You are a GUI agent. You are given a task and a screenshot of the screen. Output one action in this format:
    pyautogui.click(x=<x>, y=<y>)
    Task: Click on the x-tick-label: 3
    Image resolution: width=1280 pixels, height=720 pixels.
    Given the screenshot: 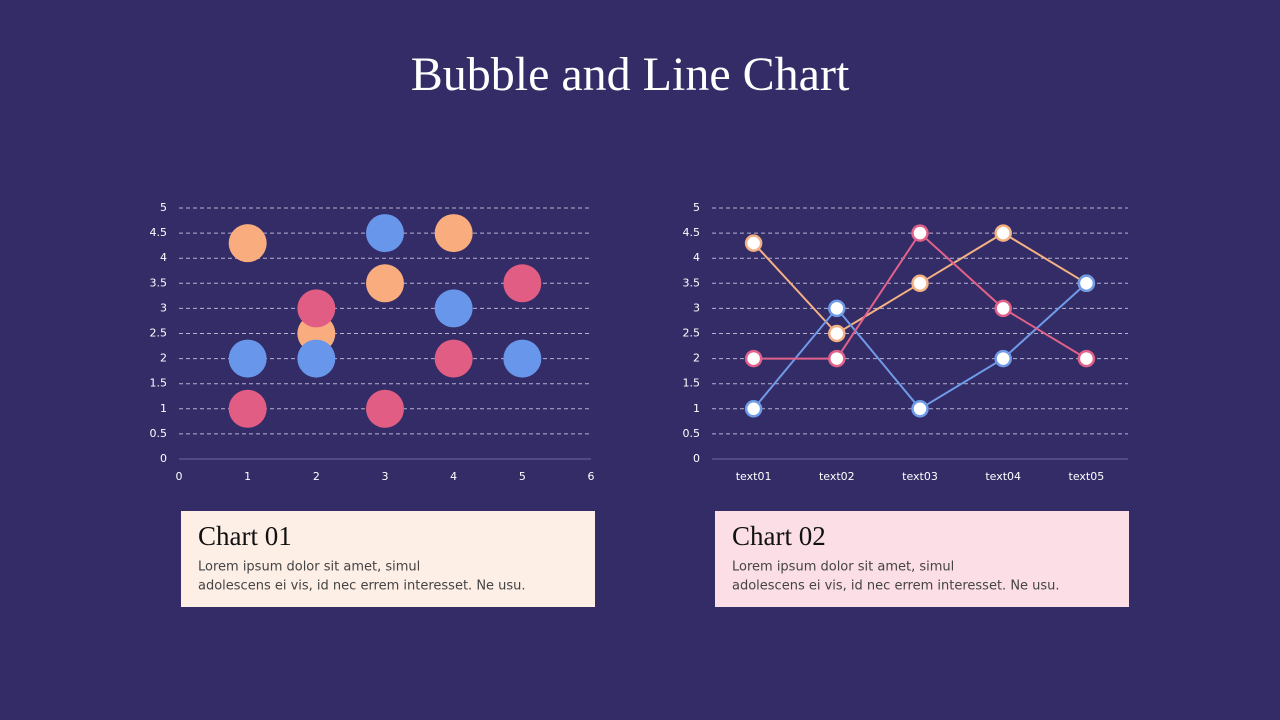 What is the action you would take?
    pyautogui.click(x=385, y=476)
    